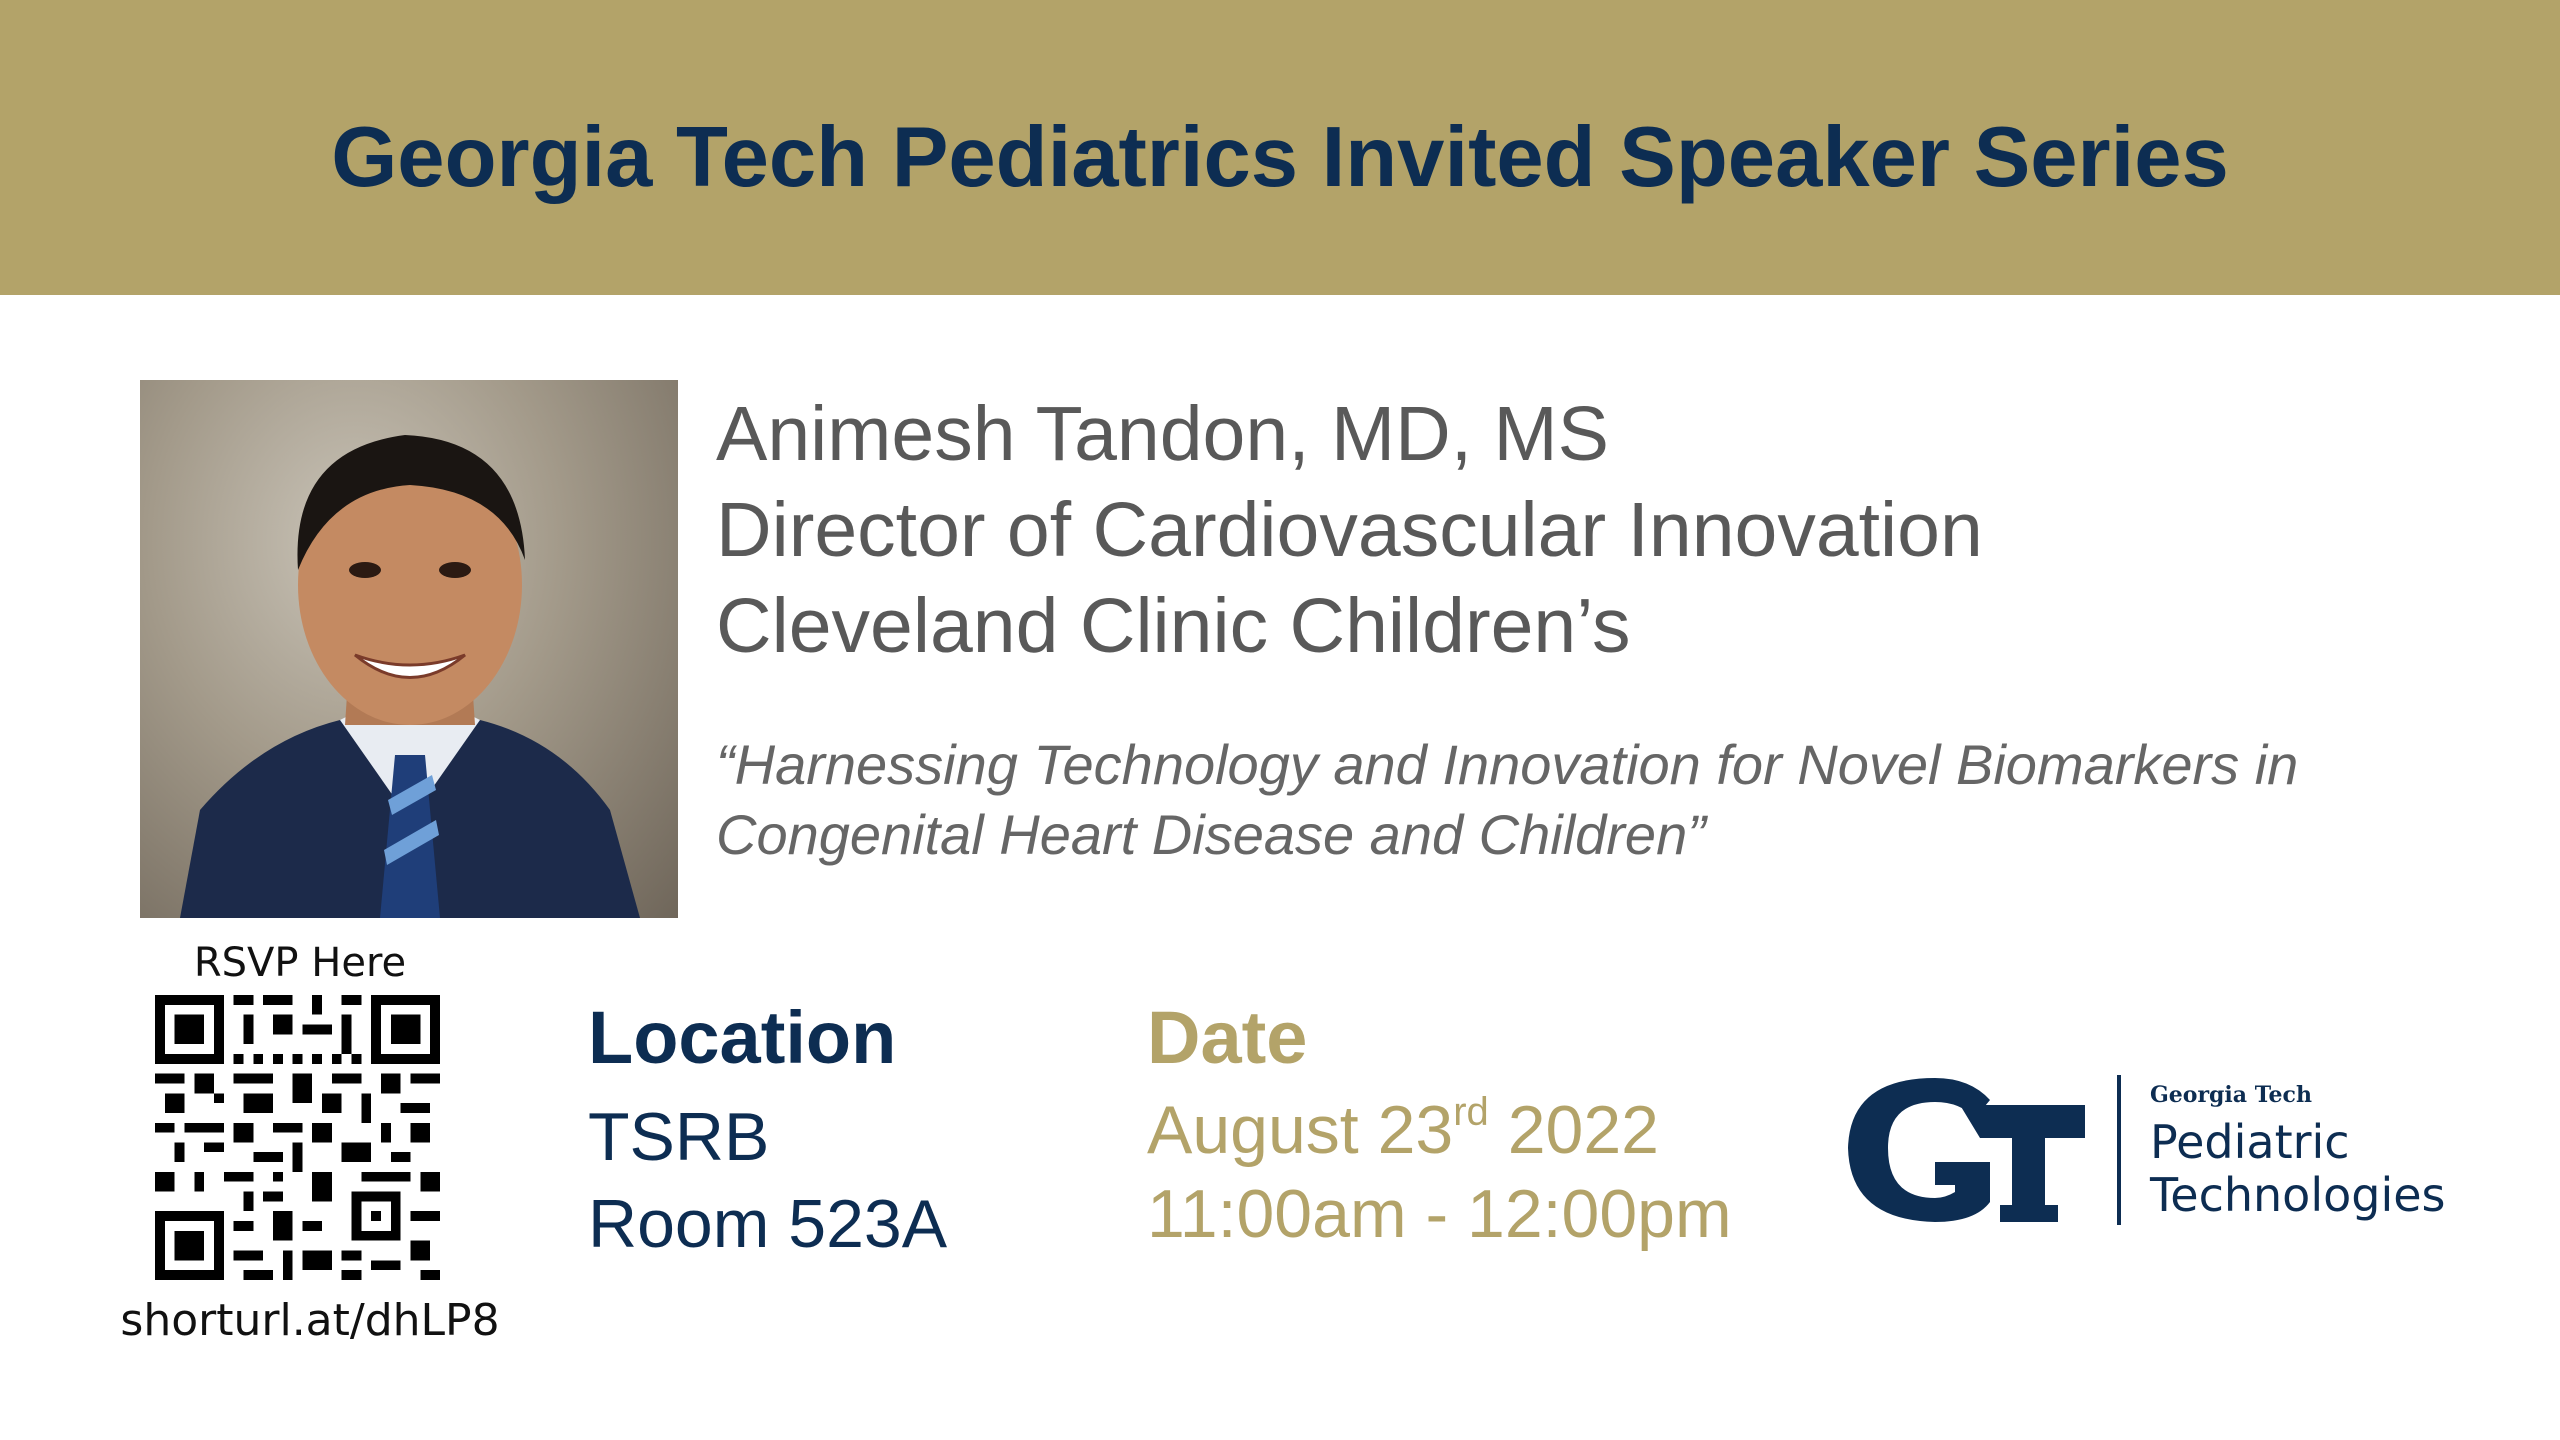 This screenshot has height=1440, width=2560. I want to click on speaker-title: Director of Cardiovascular Innovation, so click(1349, 530).